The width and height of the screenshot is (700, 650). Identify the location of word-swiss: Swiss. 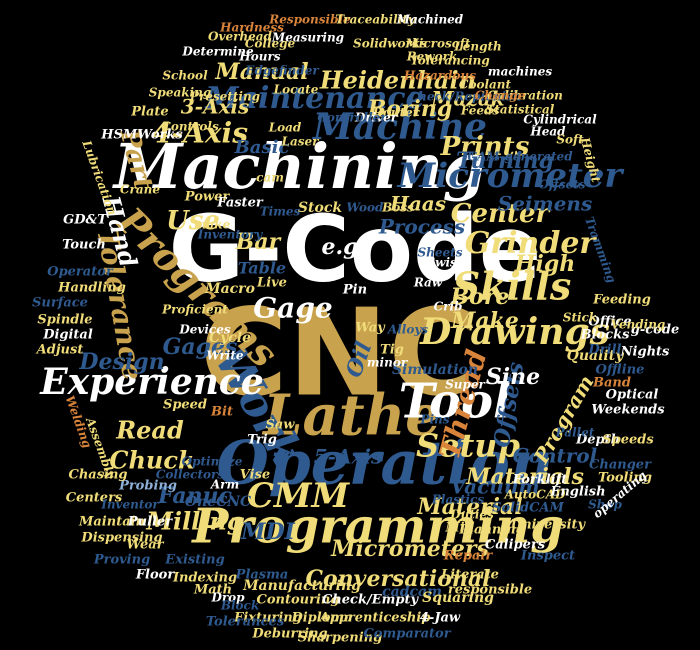
(444, 263).